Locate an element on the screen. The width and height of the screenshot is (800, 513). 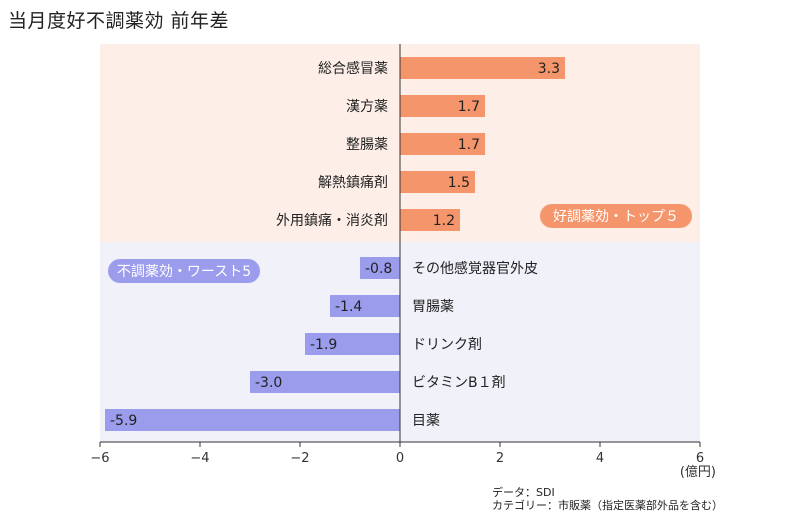
bar-value-label: 1.2 is located at coordinates (444, 221).